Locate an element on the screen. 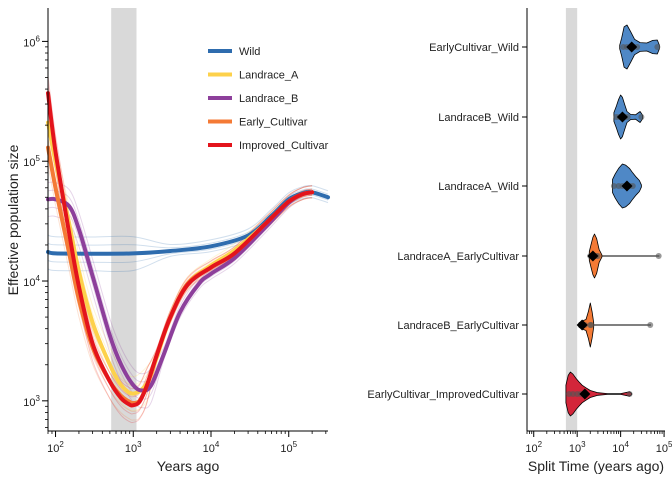 This screenshot has width=672, height=480. ne-y-tick-label: 10⁶ is located at coordinates (31, 41).